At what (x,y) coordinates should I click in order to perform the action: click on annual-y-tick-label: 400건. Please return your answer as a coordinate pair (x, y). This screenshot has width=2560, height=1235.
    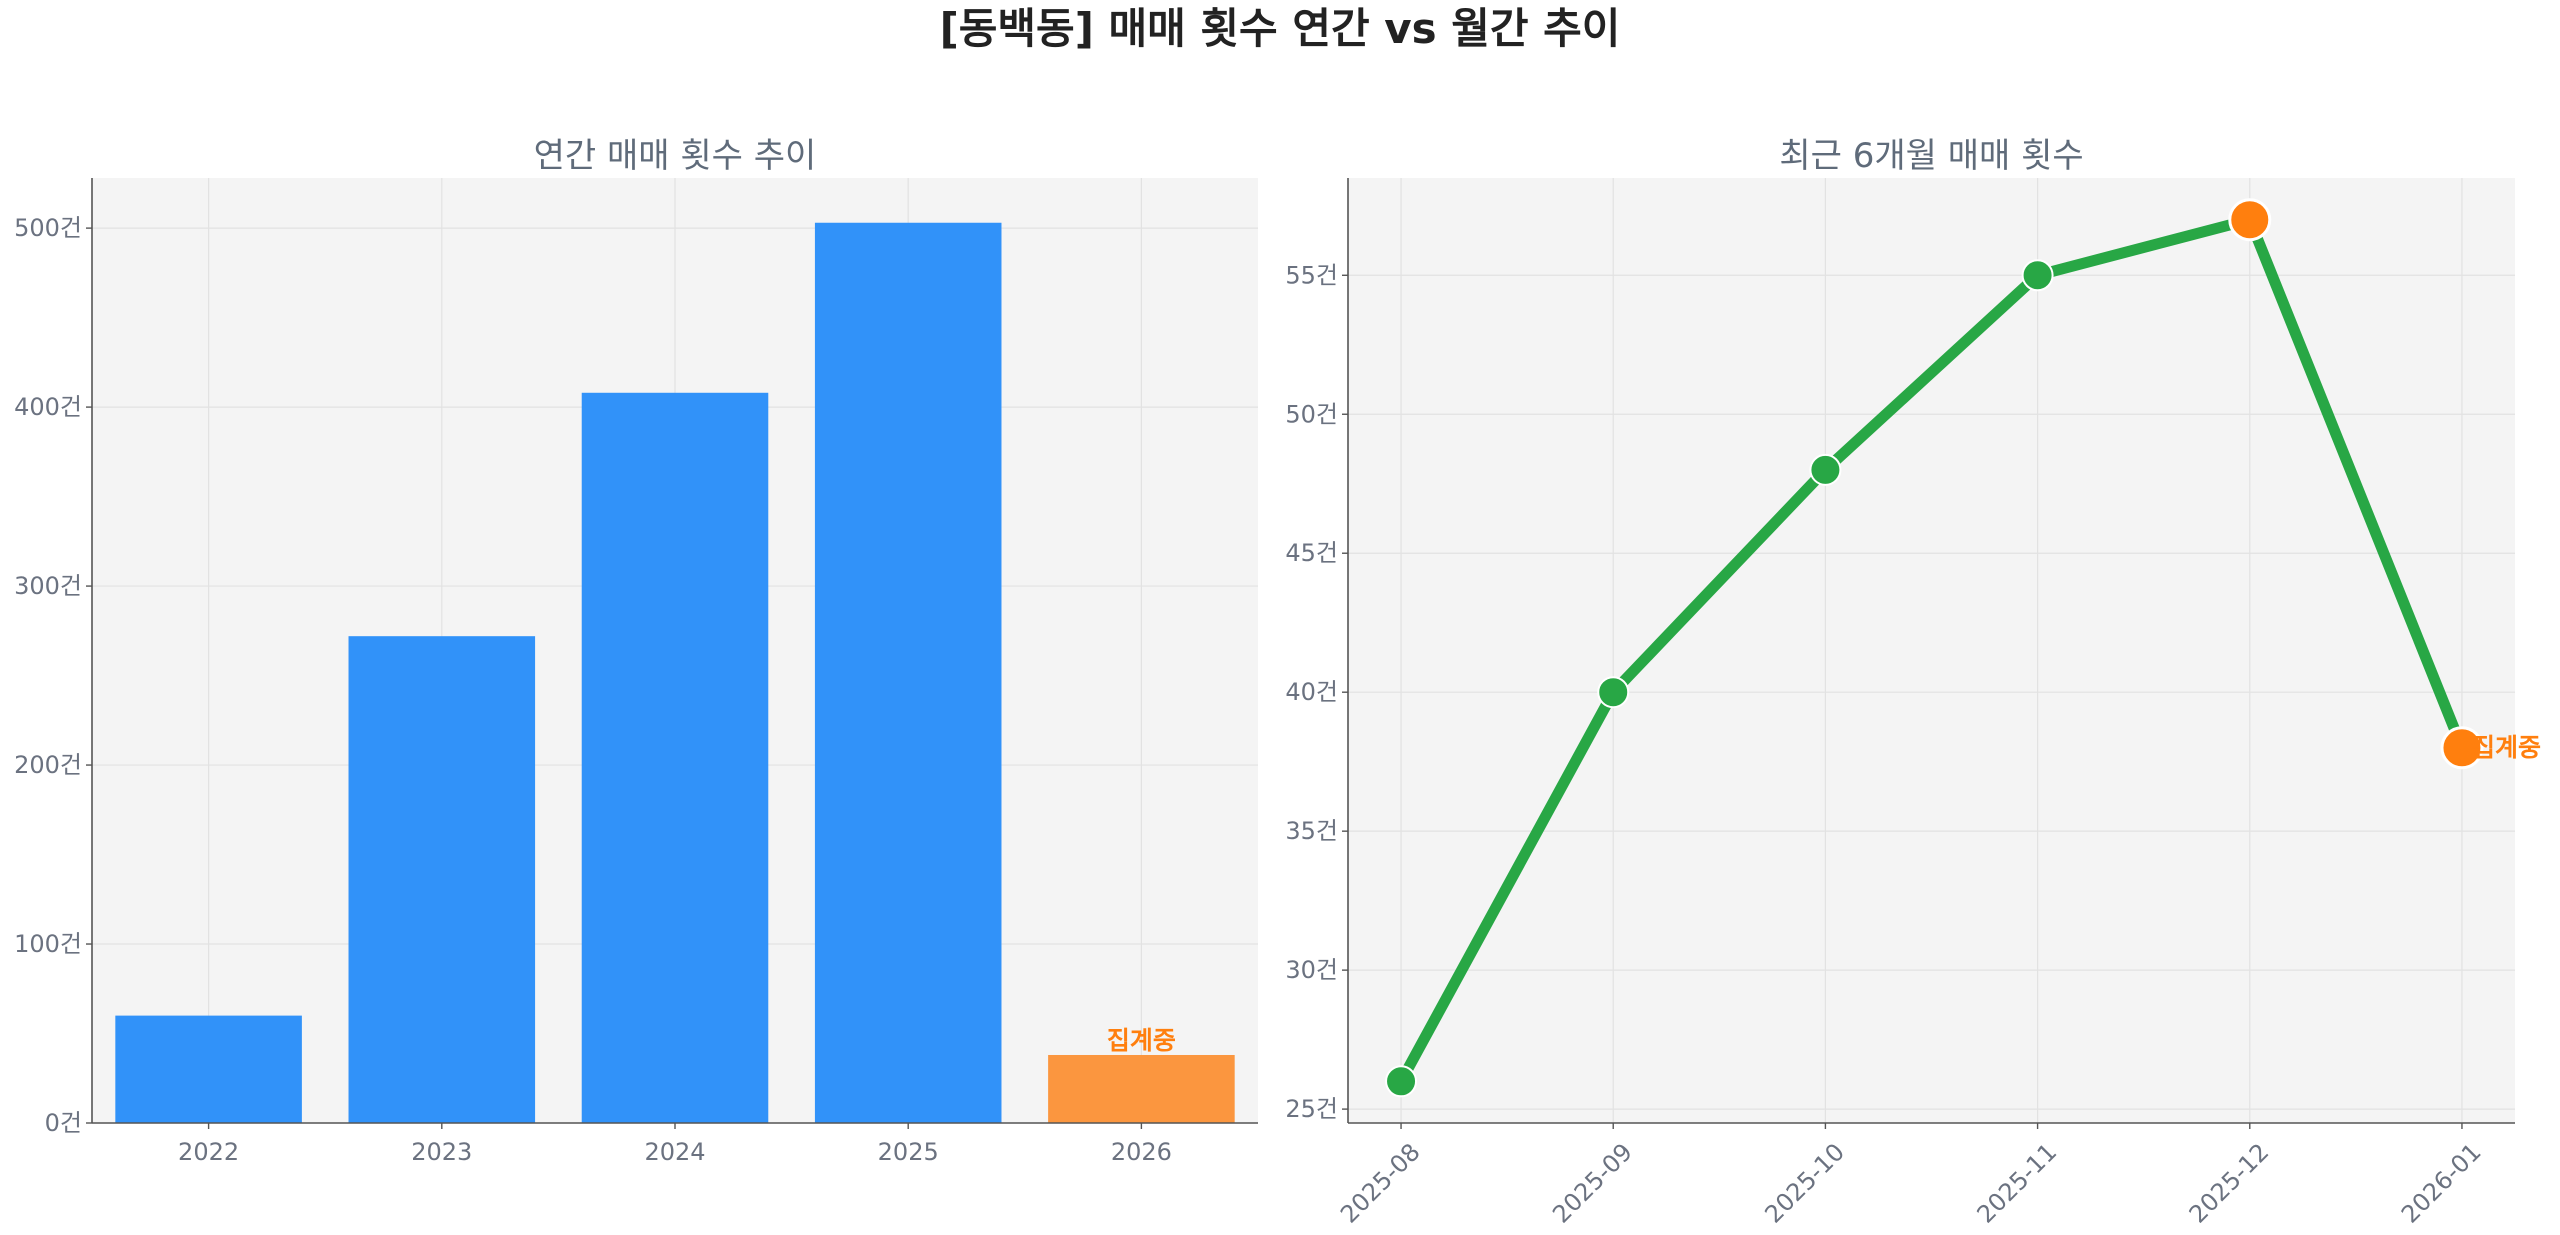
    Looking at the image, I should click on (48, 407).